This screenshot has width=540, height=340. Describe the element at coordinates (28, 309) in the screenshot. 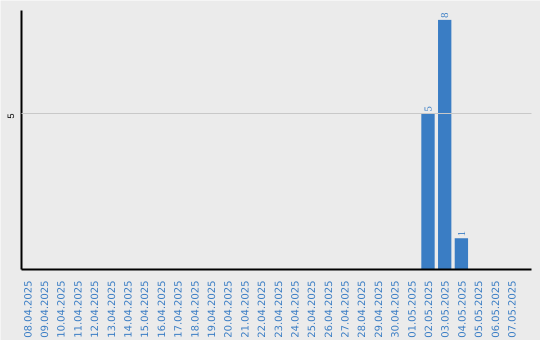

I see `x-tick-label: 08.04.2025` at that location.